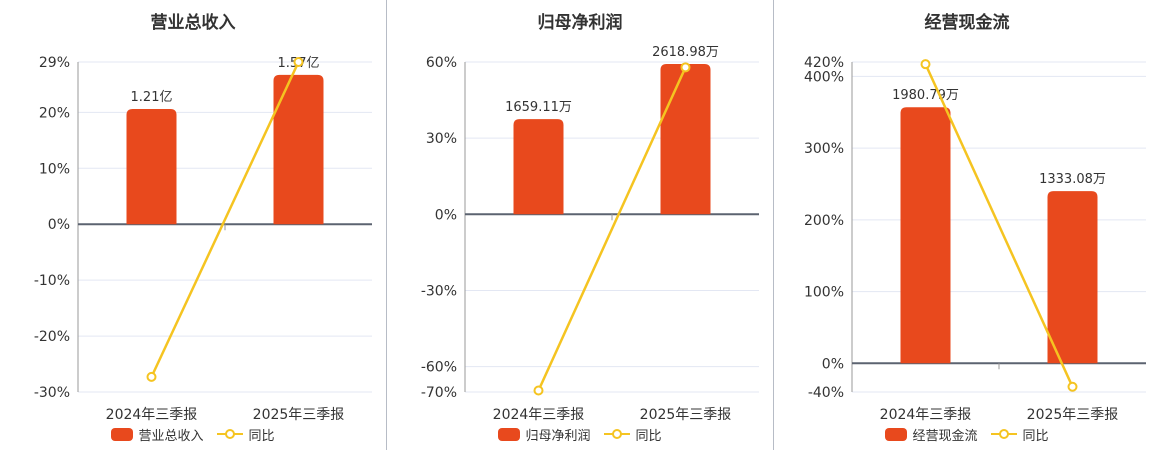 The width and height of the screenshot is (1160, 450). What do you see at coordinates (824, 293) in the screenshot?
I see `y-tick-label: 100%` at bounding box center [824, 293].